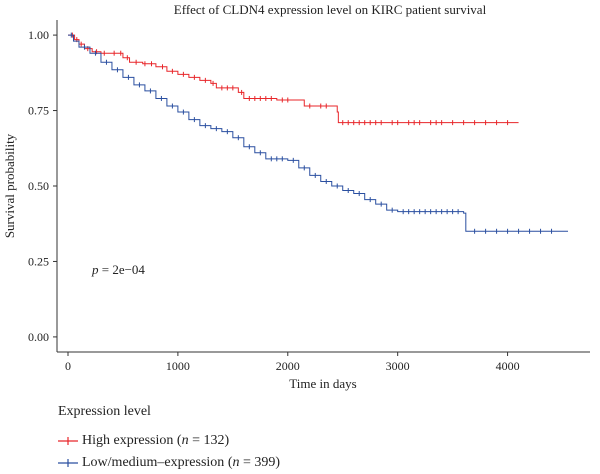  Describe the element at coordinates (68, 366) in the screenshot. I see `x-tick-label: 0` at that location.